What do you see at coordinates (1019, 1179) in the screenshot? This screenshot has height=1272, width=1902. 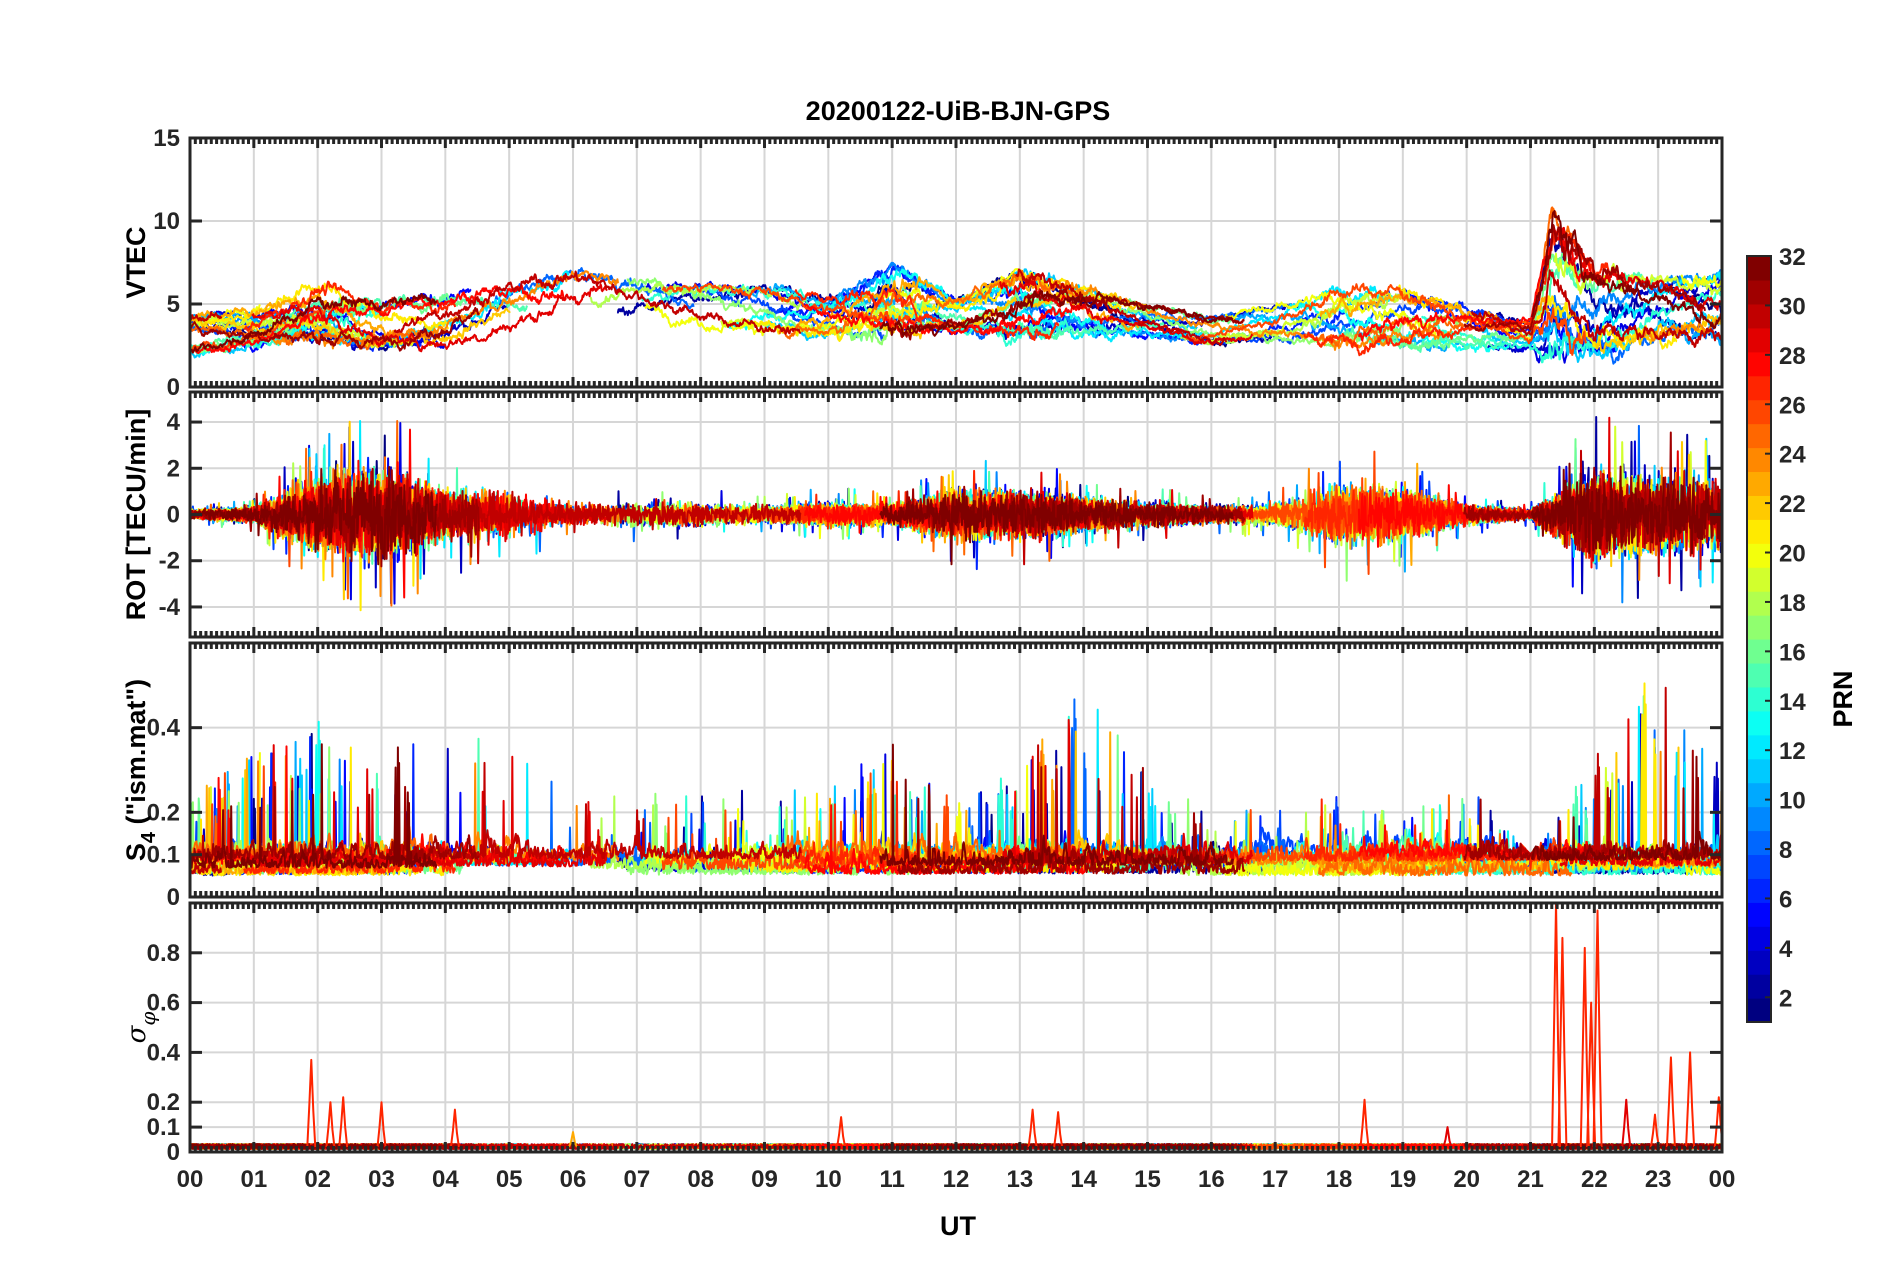 I see `x-tick-label: 13` at bounding box center [1019, 1179].